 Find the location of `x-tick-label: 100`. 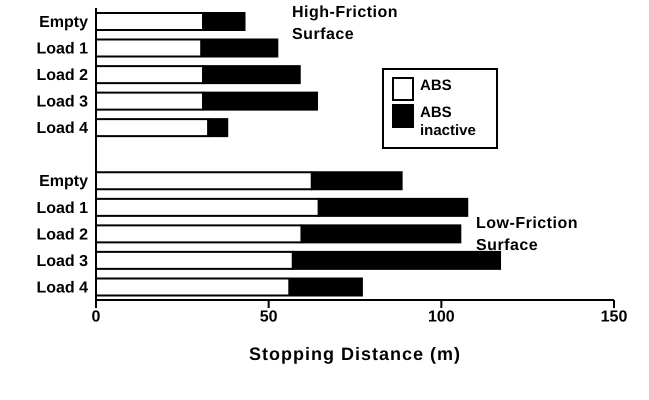

x-tick-label: 100 is located at coordinates (441, 317).